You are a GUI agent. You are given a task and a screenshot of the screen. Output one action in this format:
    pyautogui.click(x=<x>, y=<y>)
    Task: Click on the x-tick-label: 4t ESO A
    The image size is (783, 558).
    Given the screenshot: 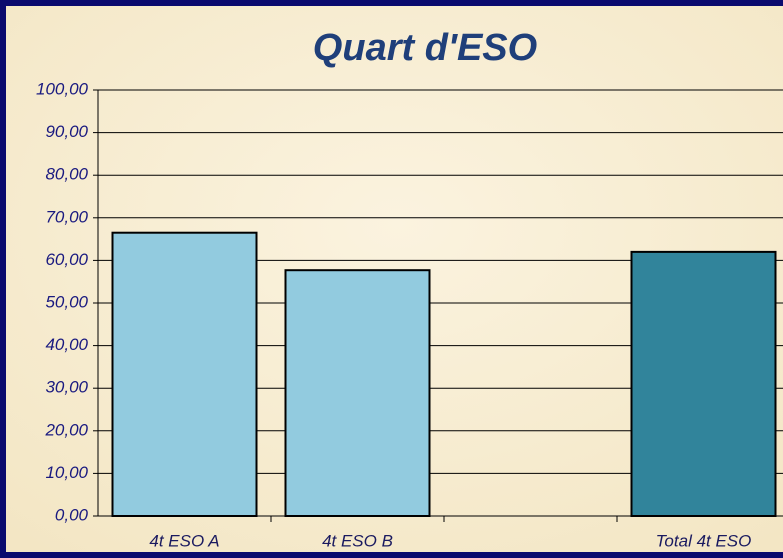 What is the action you would take?
    pyautogui.click(x=184, y=540)
    